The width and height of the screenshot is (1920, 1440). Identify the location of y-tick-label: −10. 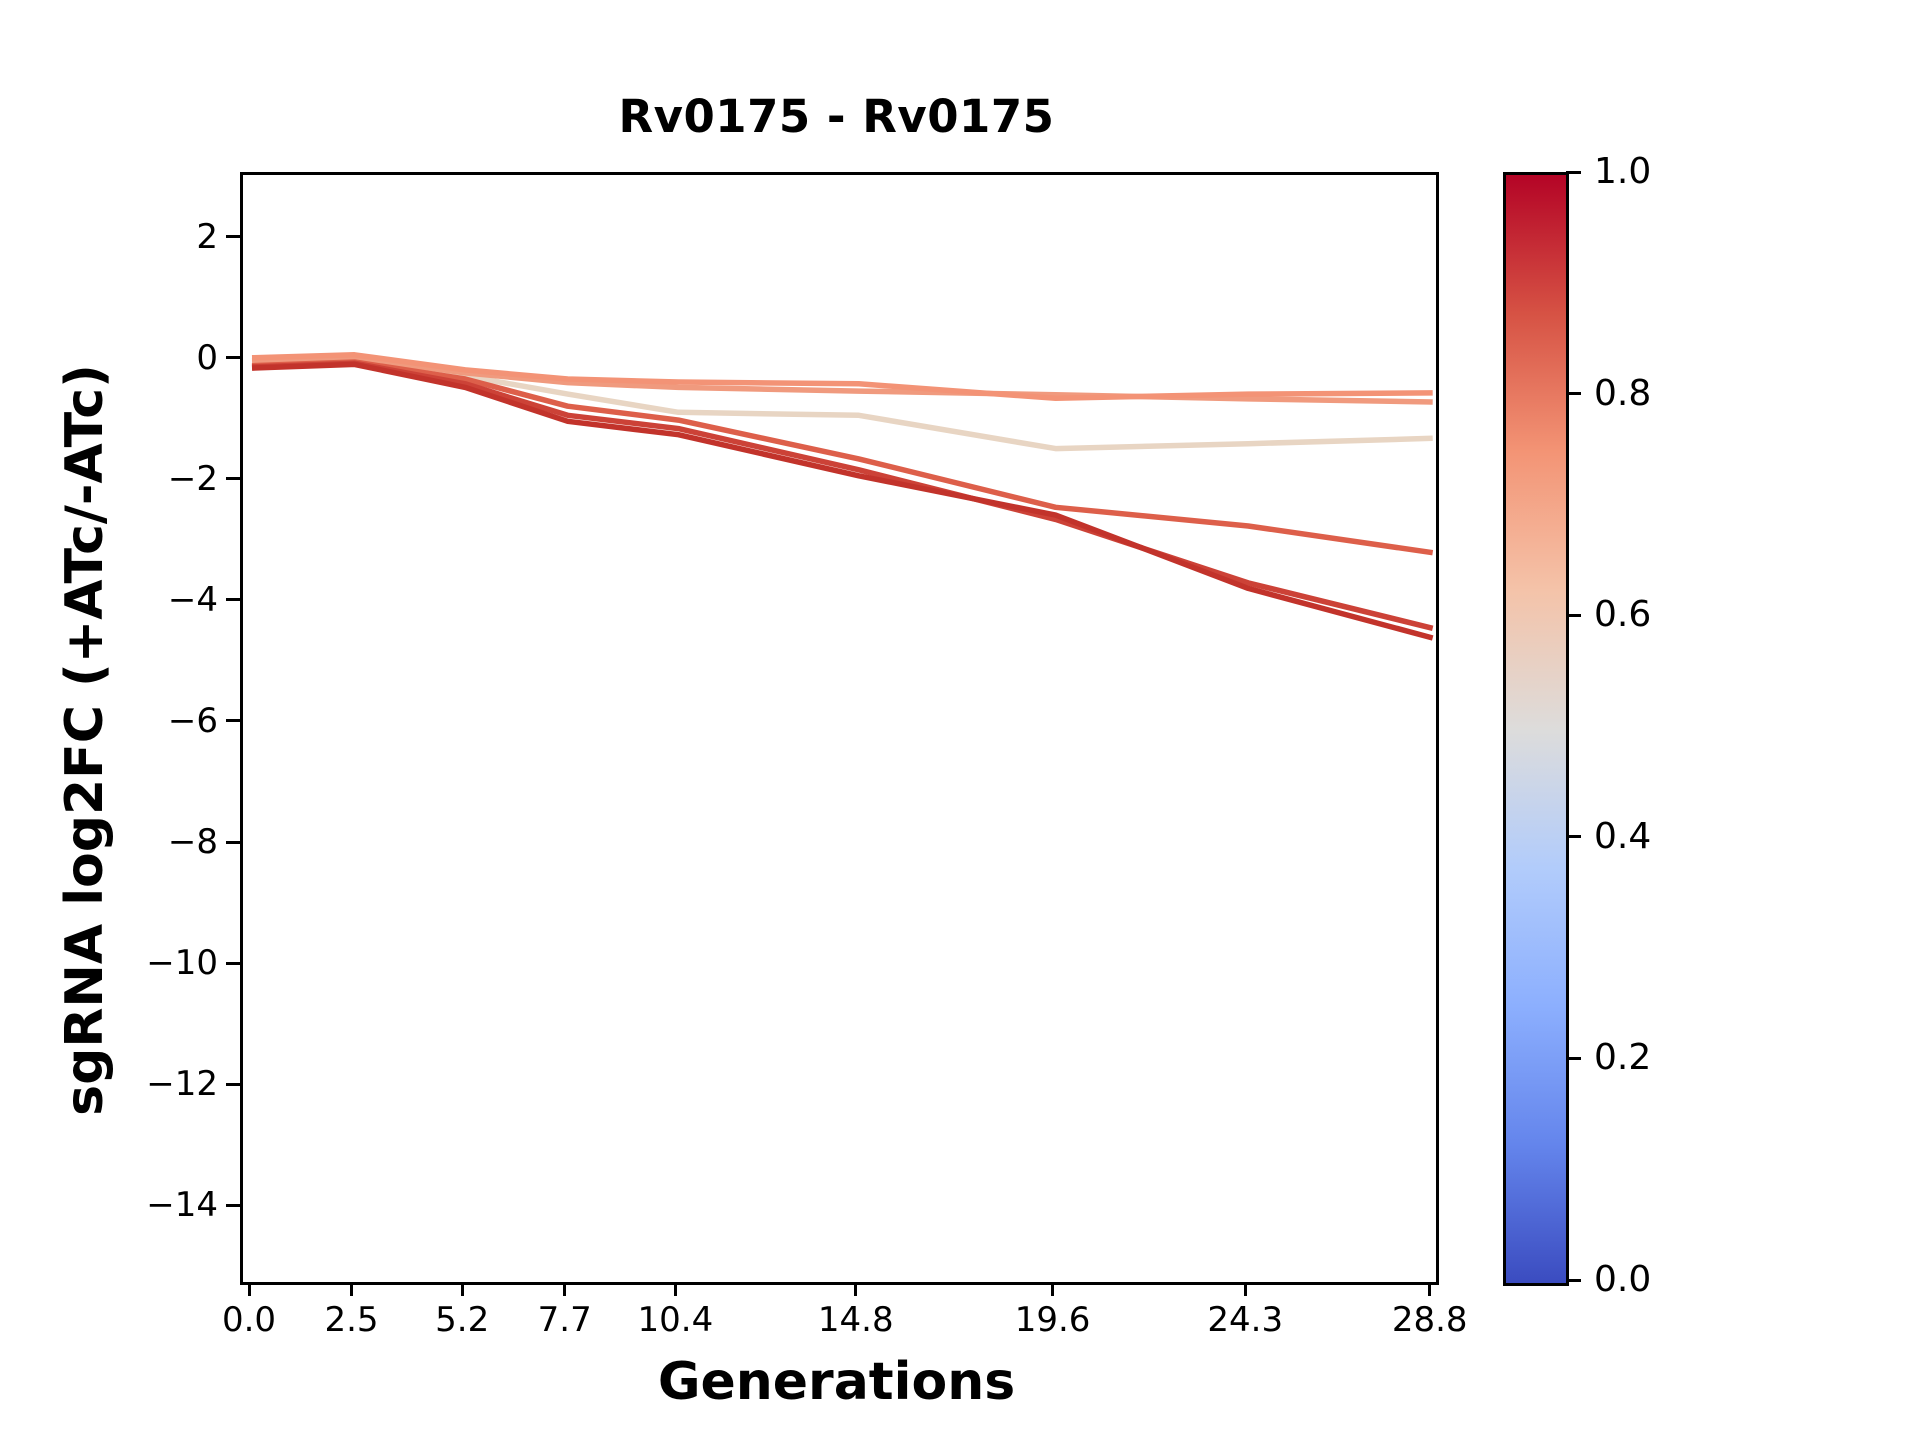
(182, 963).